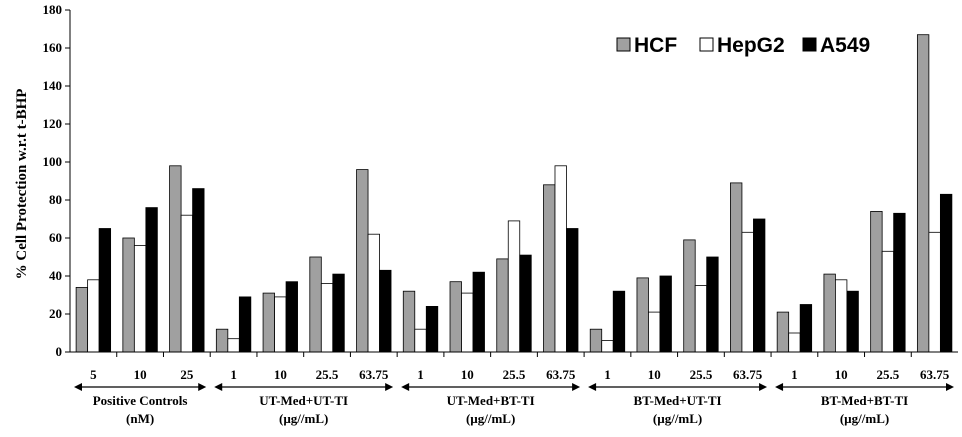 This screenshot has height=437, width=962. Describe the element at coordinates (57, 180) in the screenshot. I see `y-axis: 0 20 40 60 80 100 120 140 160 180` at that location.